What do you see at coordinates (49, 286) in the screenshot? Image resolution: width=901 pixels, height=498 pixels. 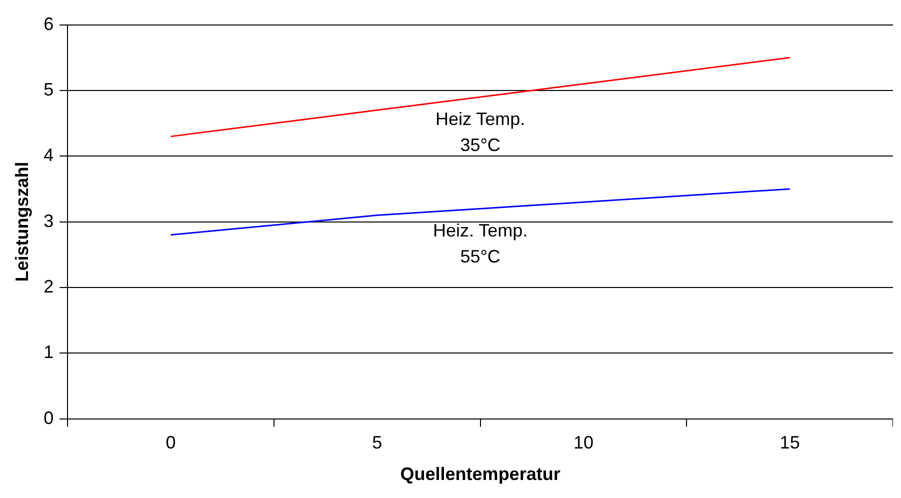 I see `y-tick-label: 2` at bounding box center [49, 286].